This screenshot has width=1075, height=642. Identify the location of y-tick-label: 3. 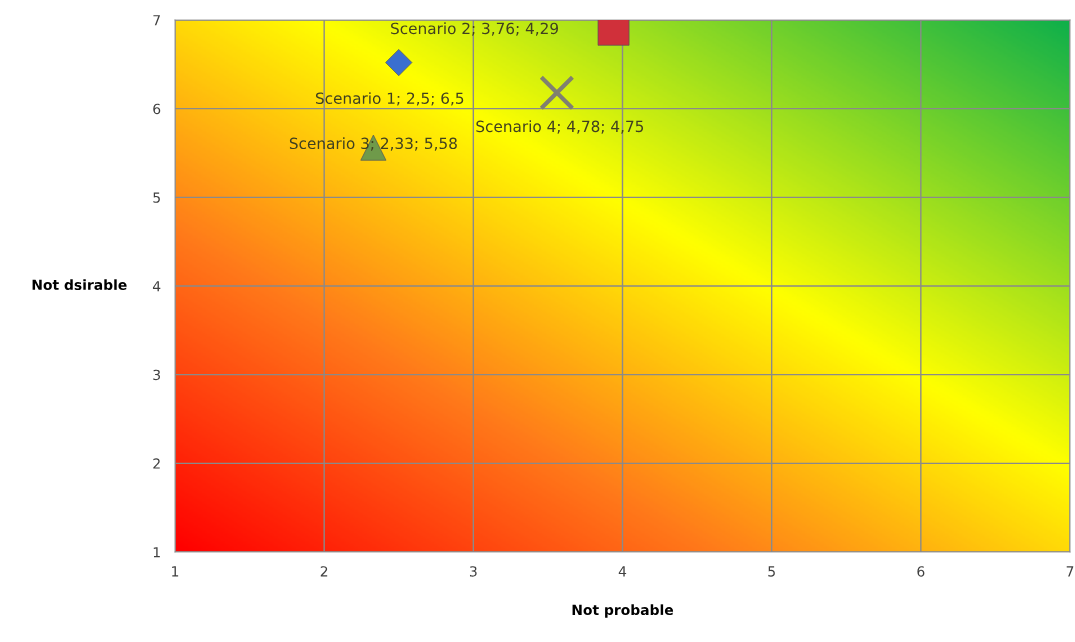
(156, 375).